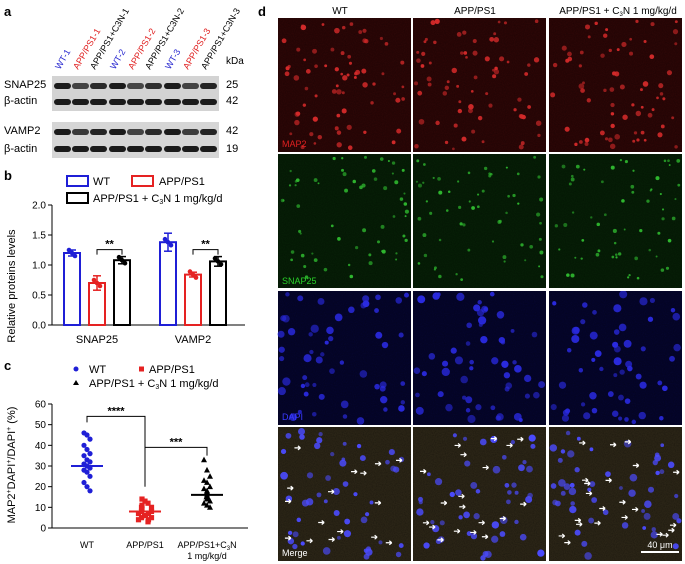  What do you see at coordinates (158, 199) in the screenshot?
I see `legend-c3n: APP/PS1 + C3N 1 mg/kg/d` at bounding box center [158, 199].